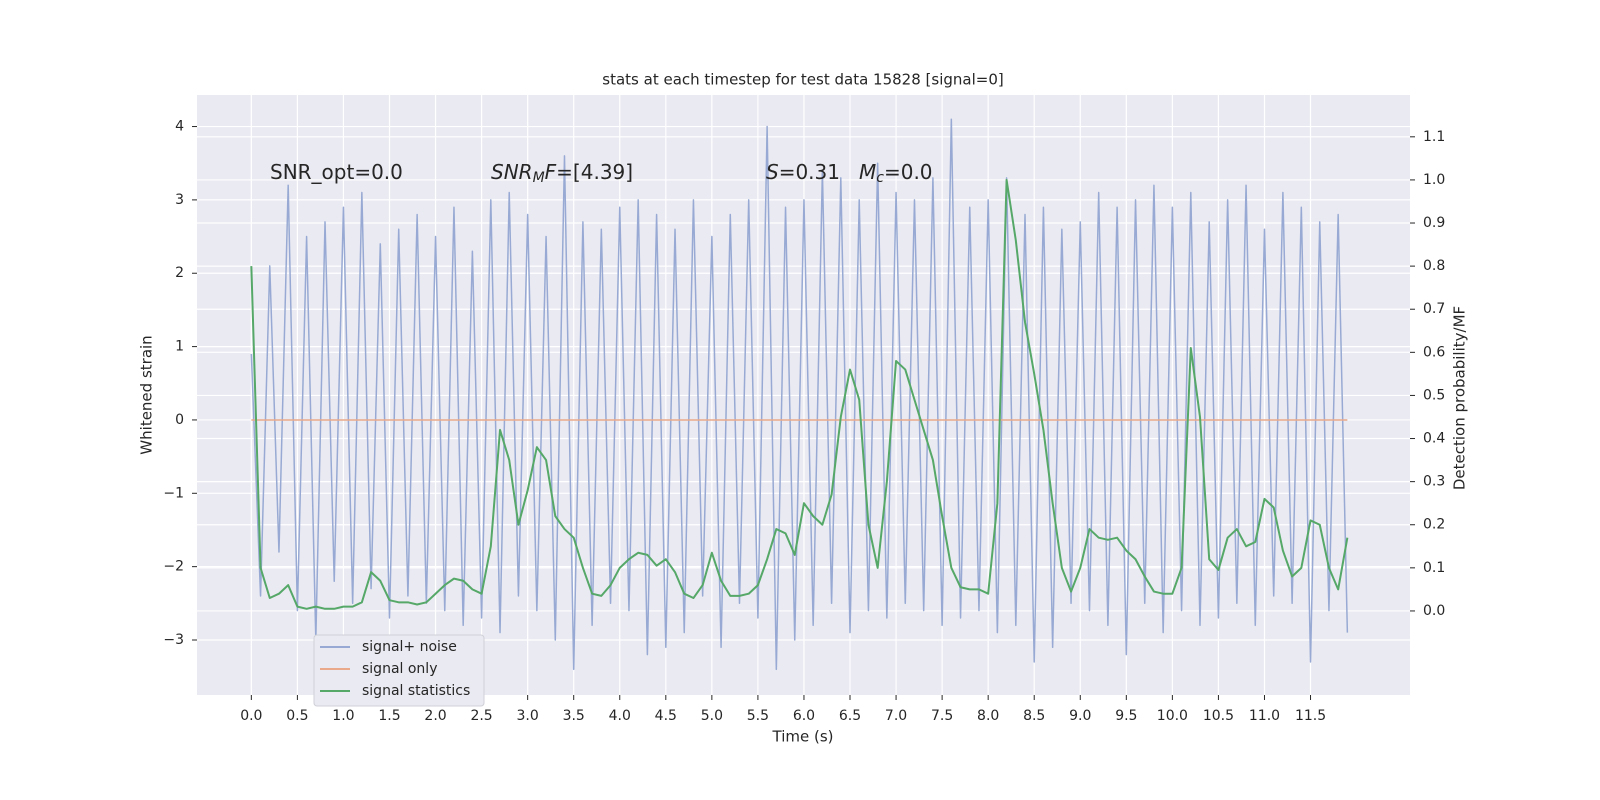 The width and height of the screenshot is (1600, 800). Describe the element at coordinates (803, 737) in the screenshot. I see `x-axis-label: Time (s)` at that location.